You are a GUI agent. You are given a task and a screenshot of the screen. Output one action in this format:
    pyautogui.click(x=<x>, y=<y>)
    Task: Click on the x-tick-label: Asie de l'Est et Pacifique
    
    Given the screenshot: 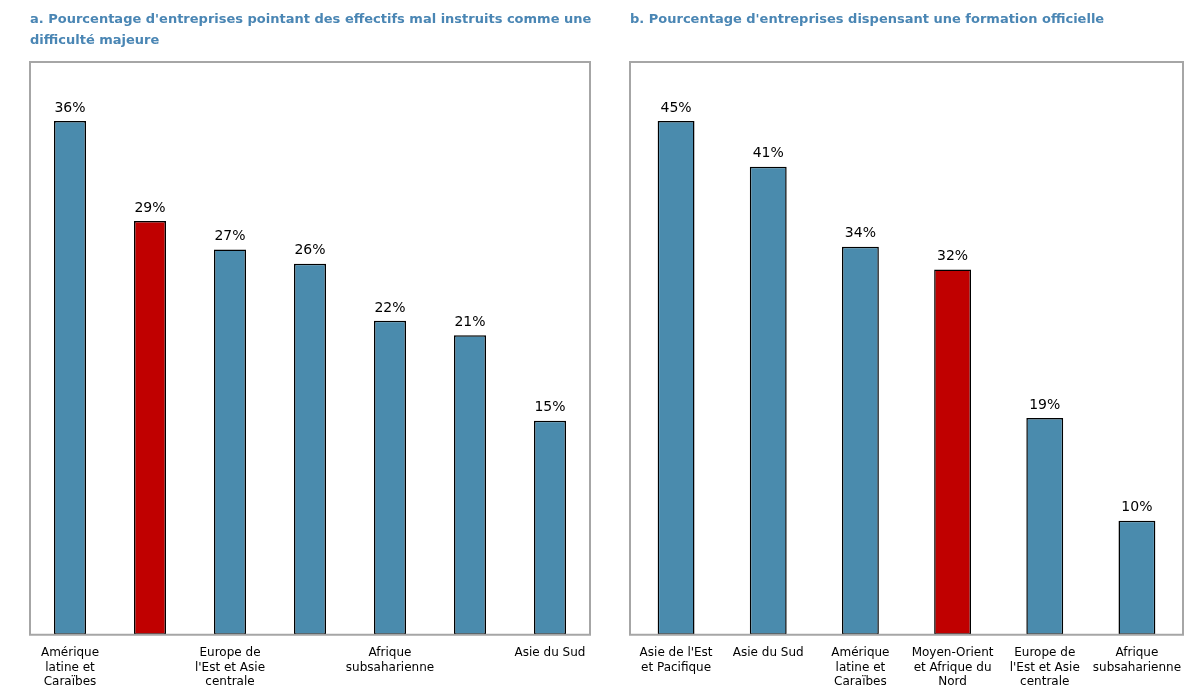 What is the action you would take?
    pyautogui.click(x=676, y=659)
    